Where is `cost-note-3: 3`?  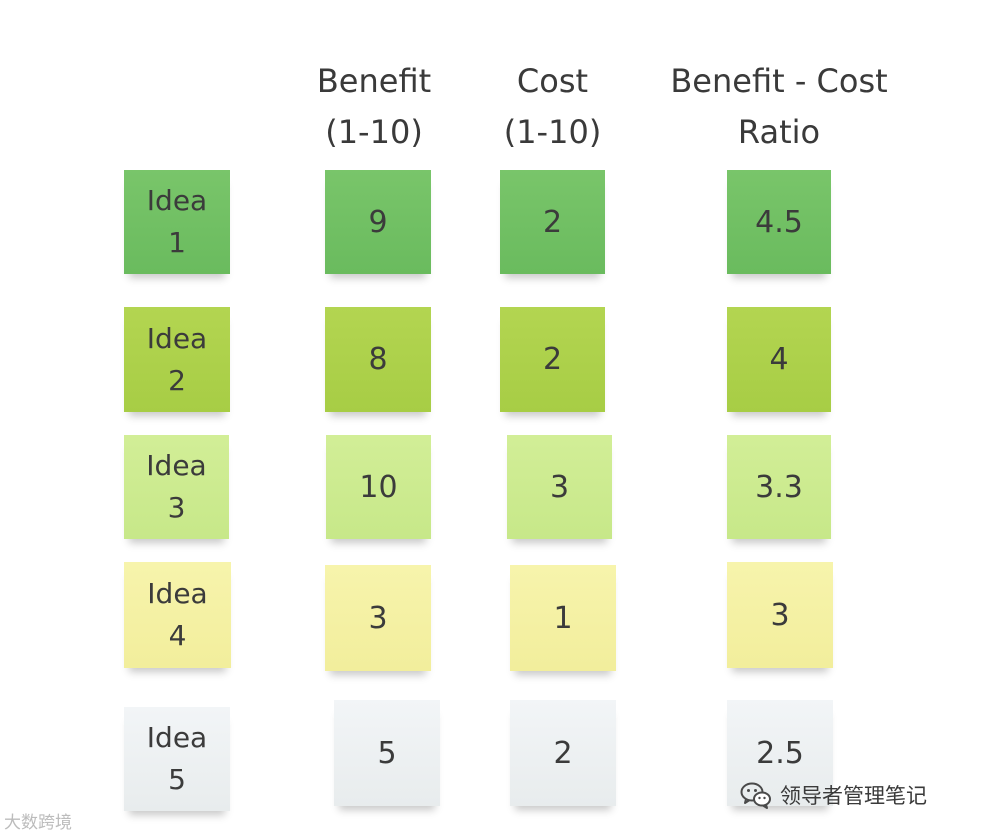 cost-note-3: 3 is located at coordinates (559, 487).